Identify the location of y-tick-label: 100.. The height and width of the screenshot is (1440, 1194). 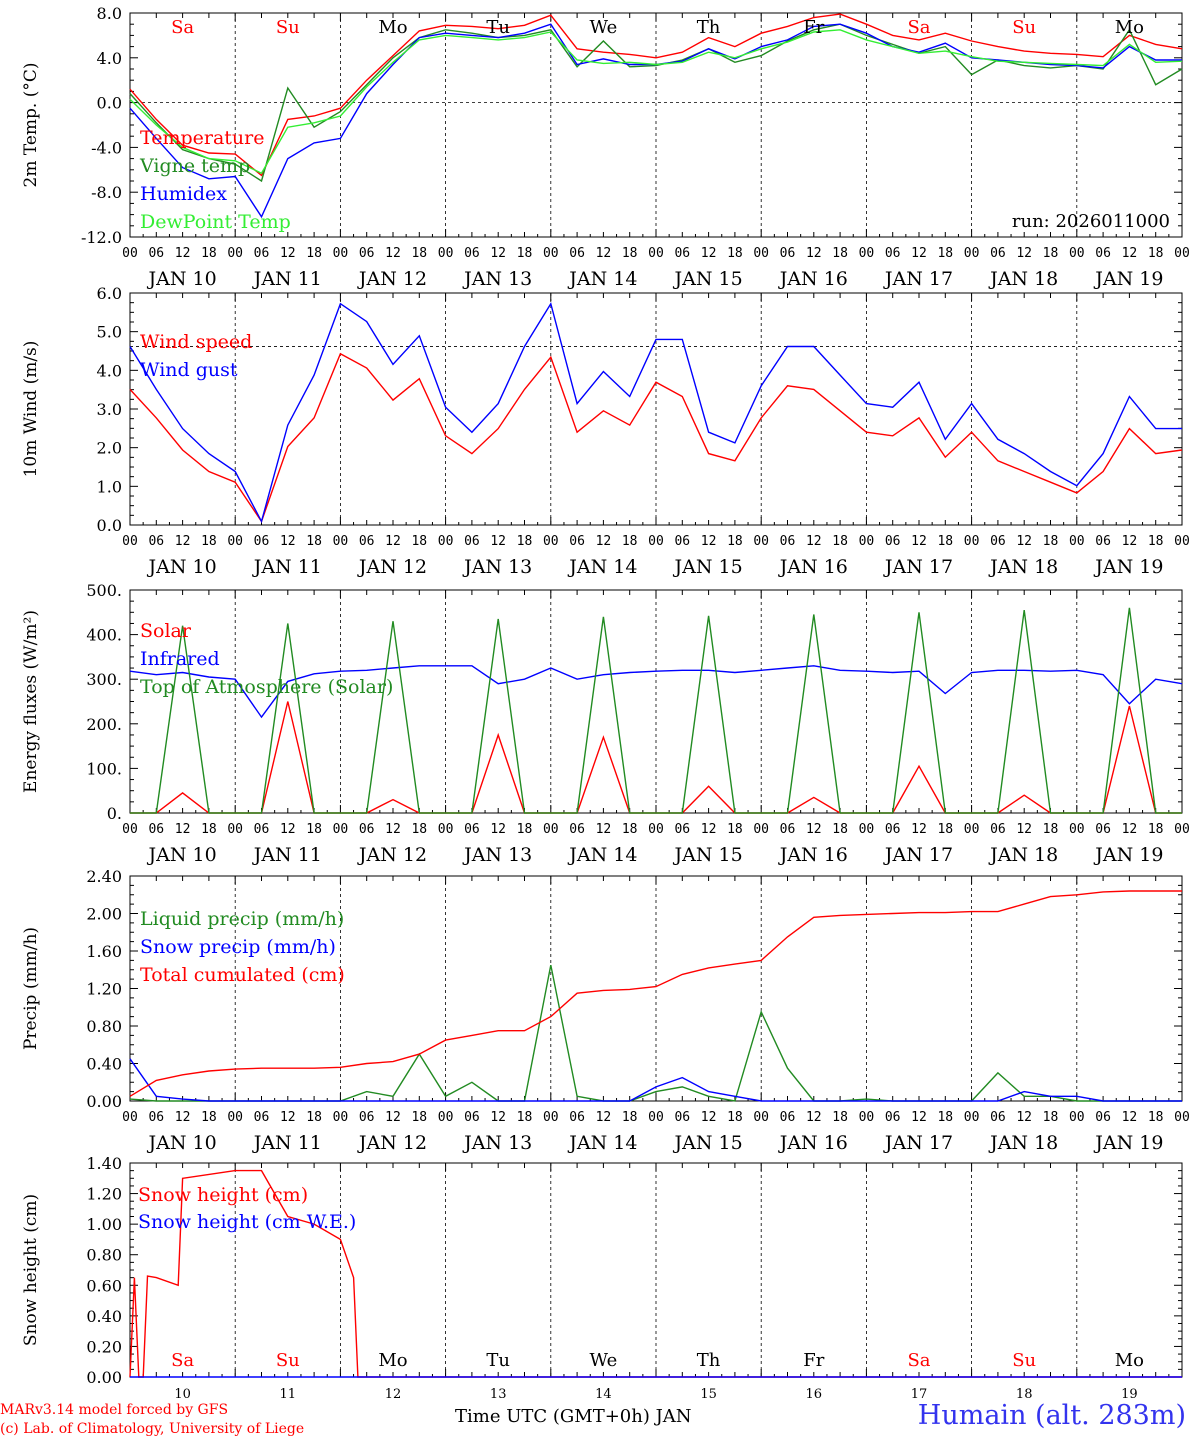
(104, 768).